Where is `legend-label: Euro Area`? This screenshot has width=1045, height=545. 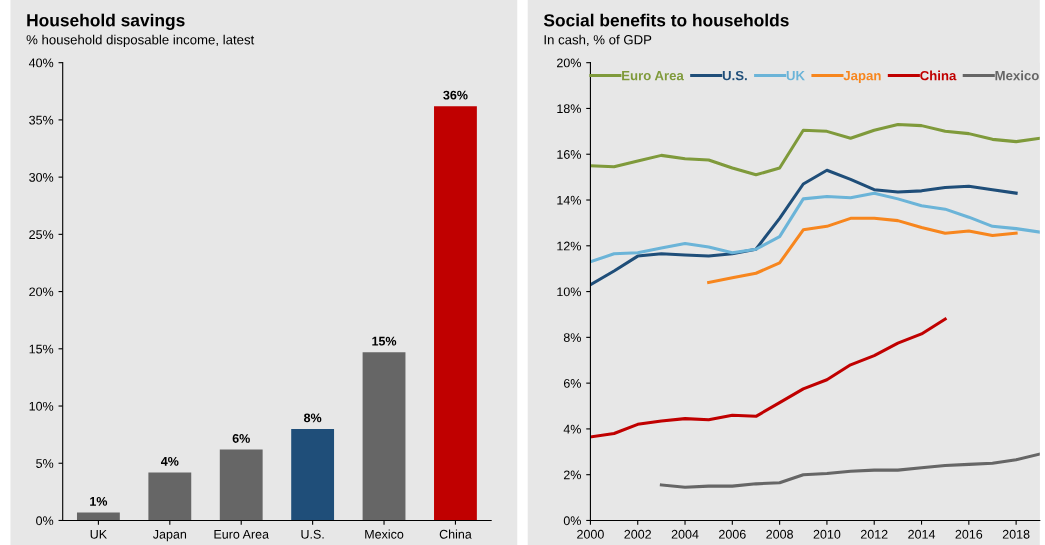
legend-label: Euro Area is located at coordinates (653, 76).